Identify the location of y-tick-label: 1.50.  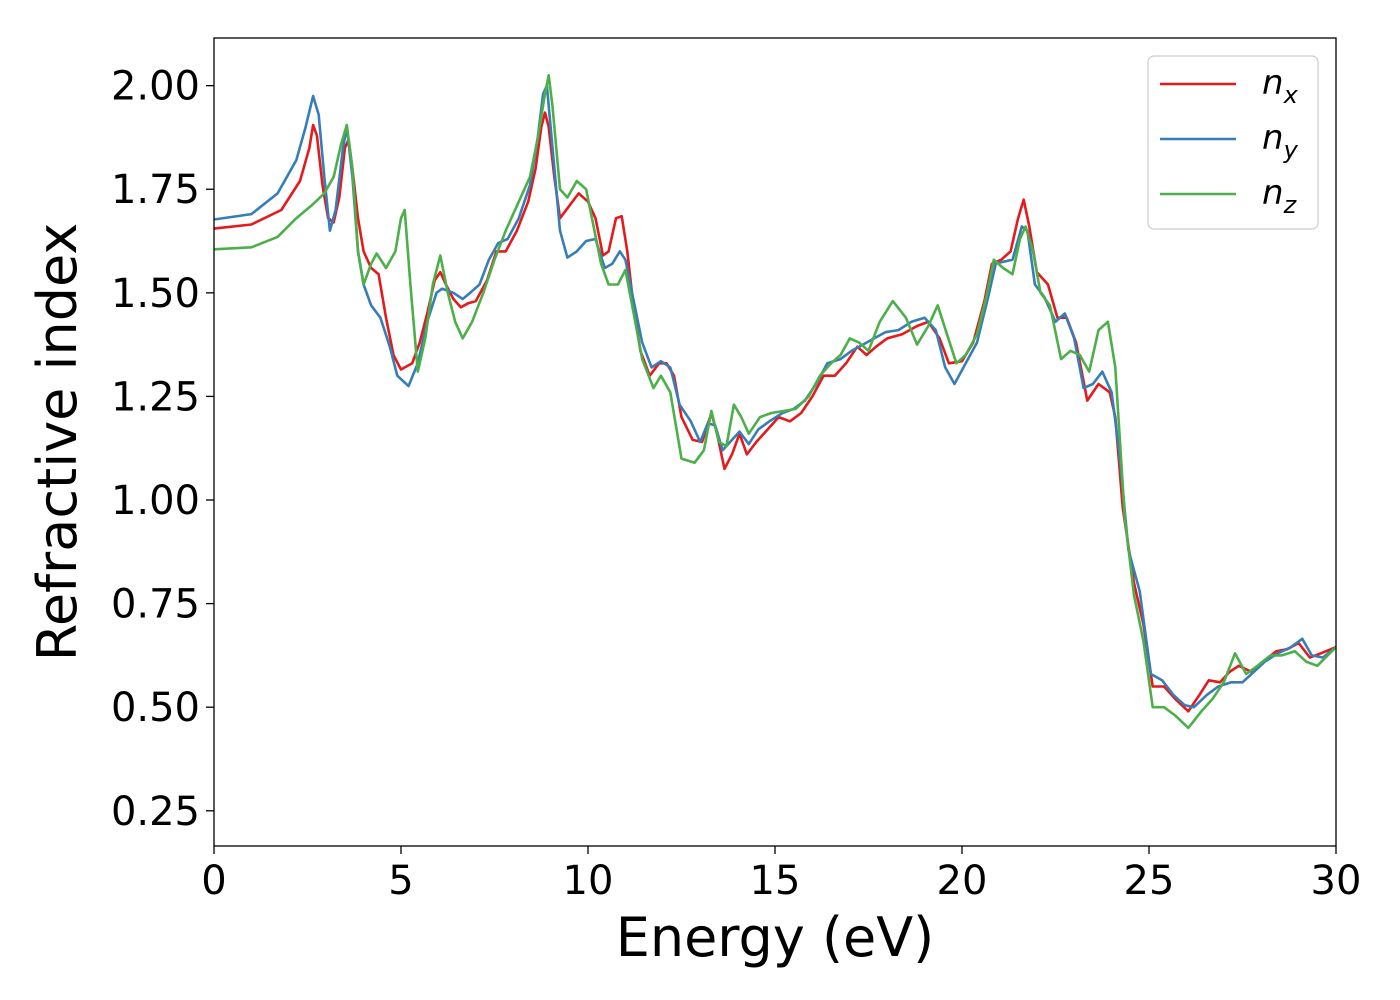
(155, 294).